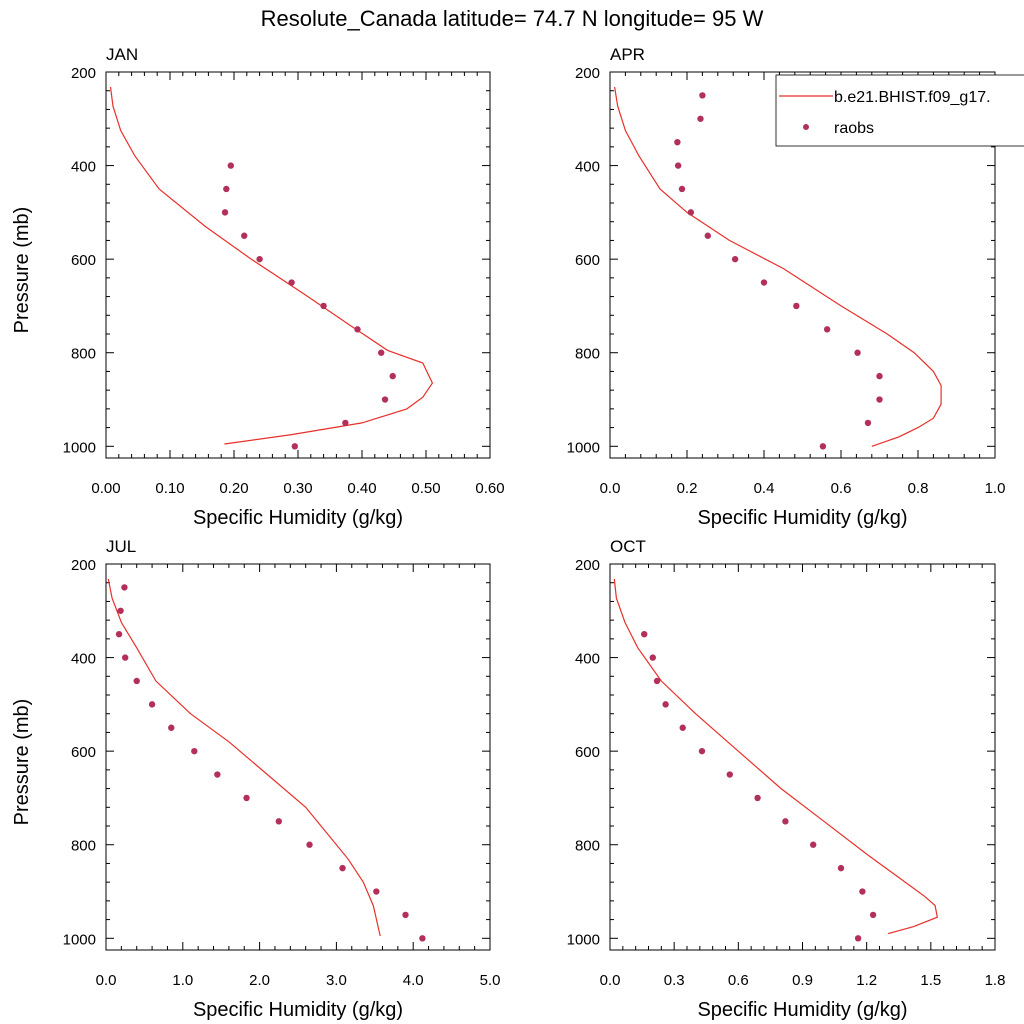  I want to click on legend-marker-swatch, so click(806, 127).